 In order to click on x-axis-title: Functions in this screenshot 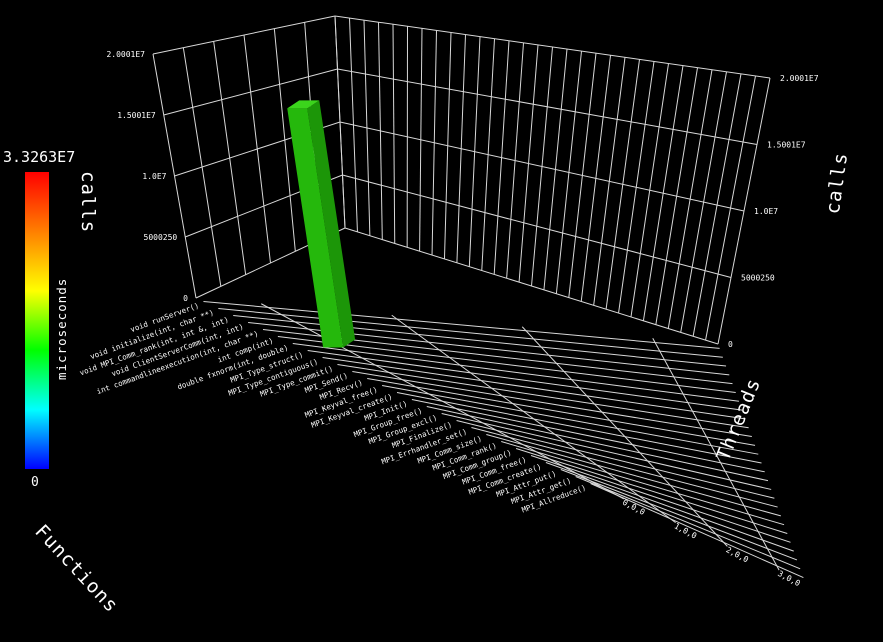, I will do `click(76, 568)`.